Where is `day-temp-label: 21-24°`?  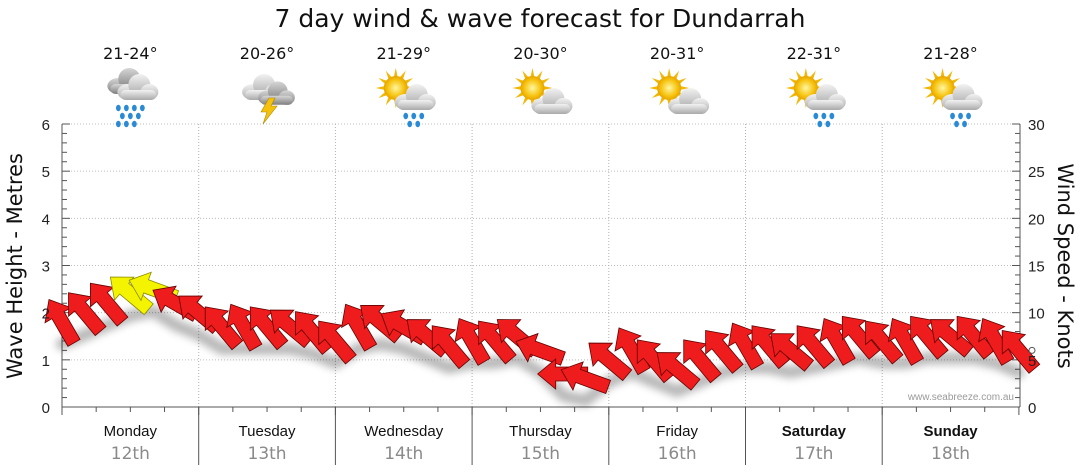
day-temp-label: 21-24° is located at coordinates (130, 53).